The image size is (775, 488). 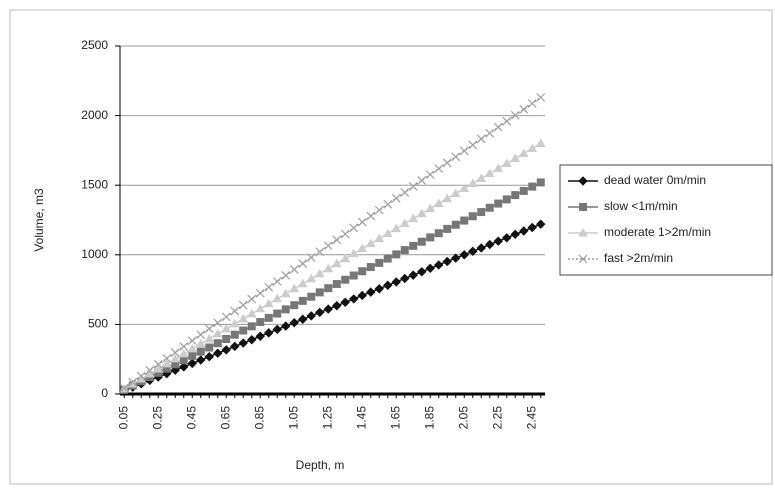 I want to click on x-tick-label: 0.25, so click(x=157, y=418).